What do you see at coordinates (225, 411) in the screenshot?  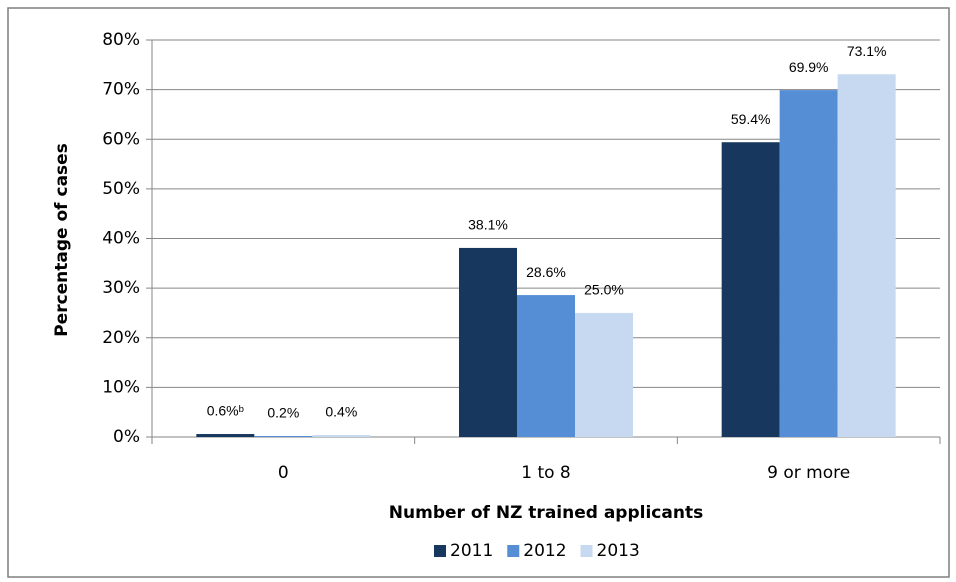 I see `value-label: 0.6%ᵇ` at bounding box center [225, 411].